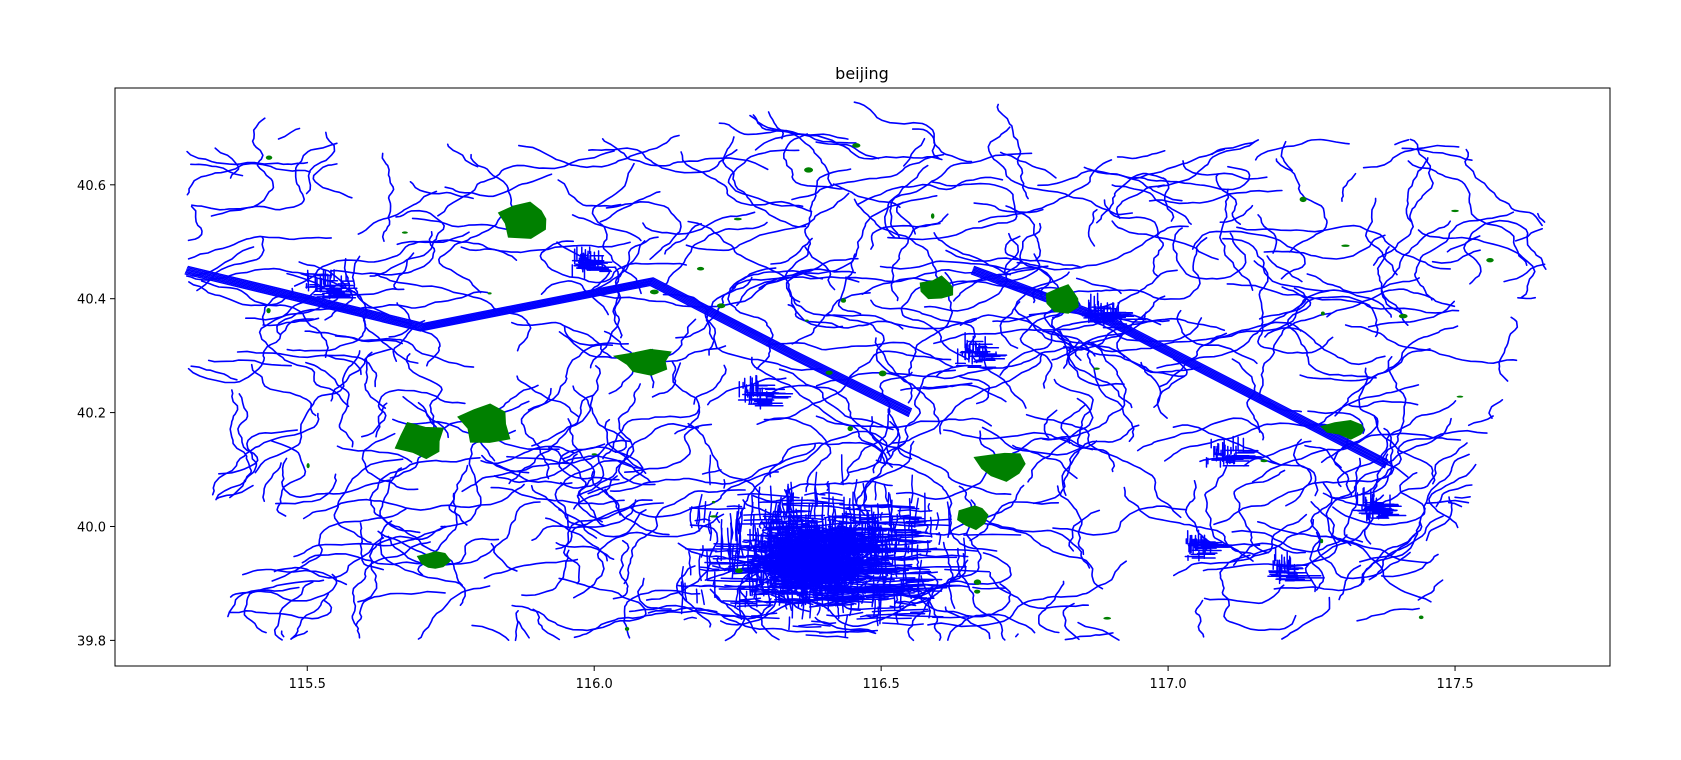 The image size is (1681, 760). I want to click on y-tick-label: 40.4, so click(91, 300).